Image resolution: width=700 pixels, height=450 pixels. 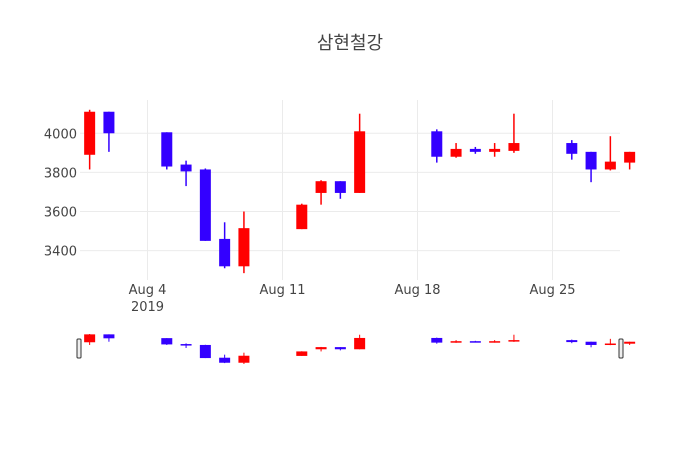 I want to click on x-tick-label: Aug 18, so click(x=417, y=290).